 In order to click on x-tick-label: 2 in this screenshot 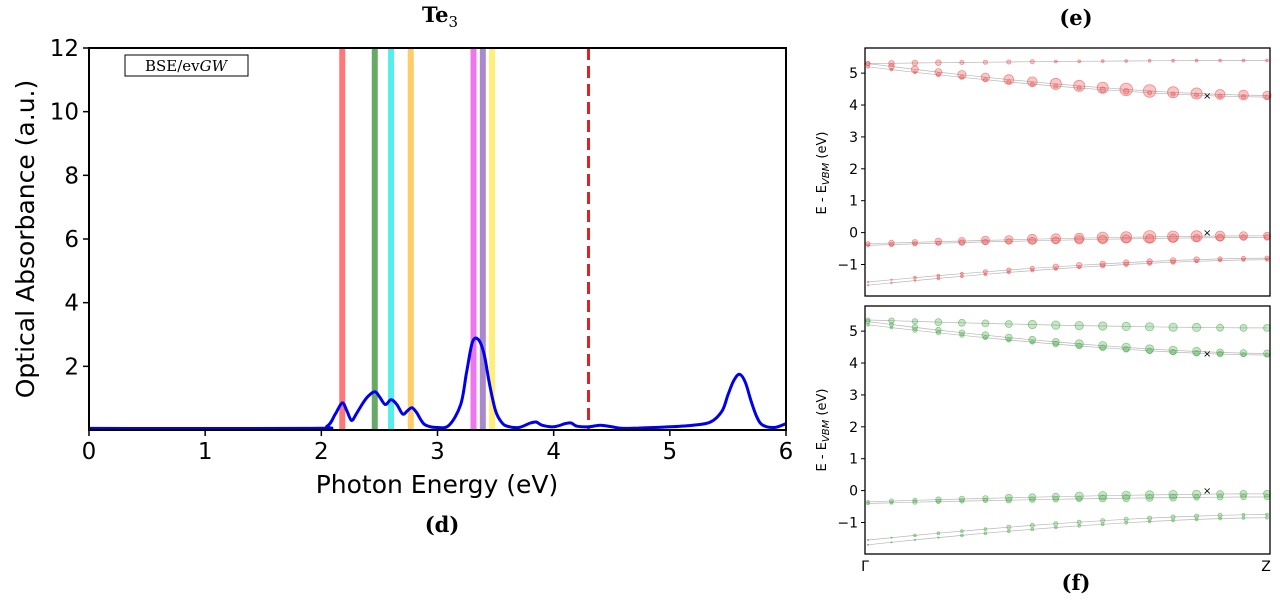, I will do `click(321, 452)`.